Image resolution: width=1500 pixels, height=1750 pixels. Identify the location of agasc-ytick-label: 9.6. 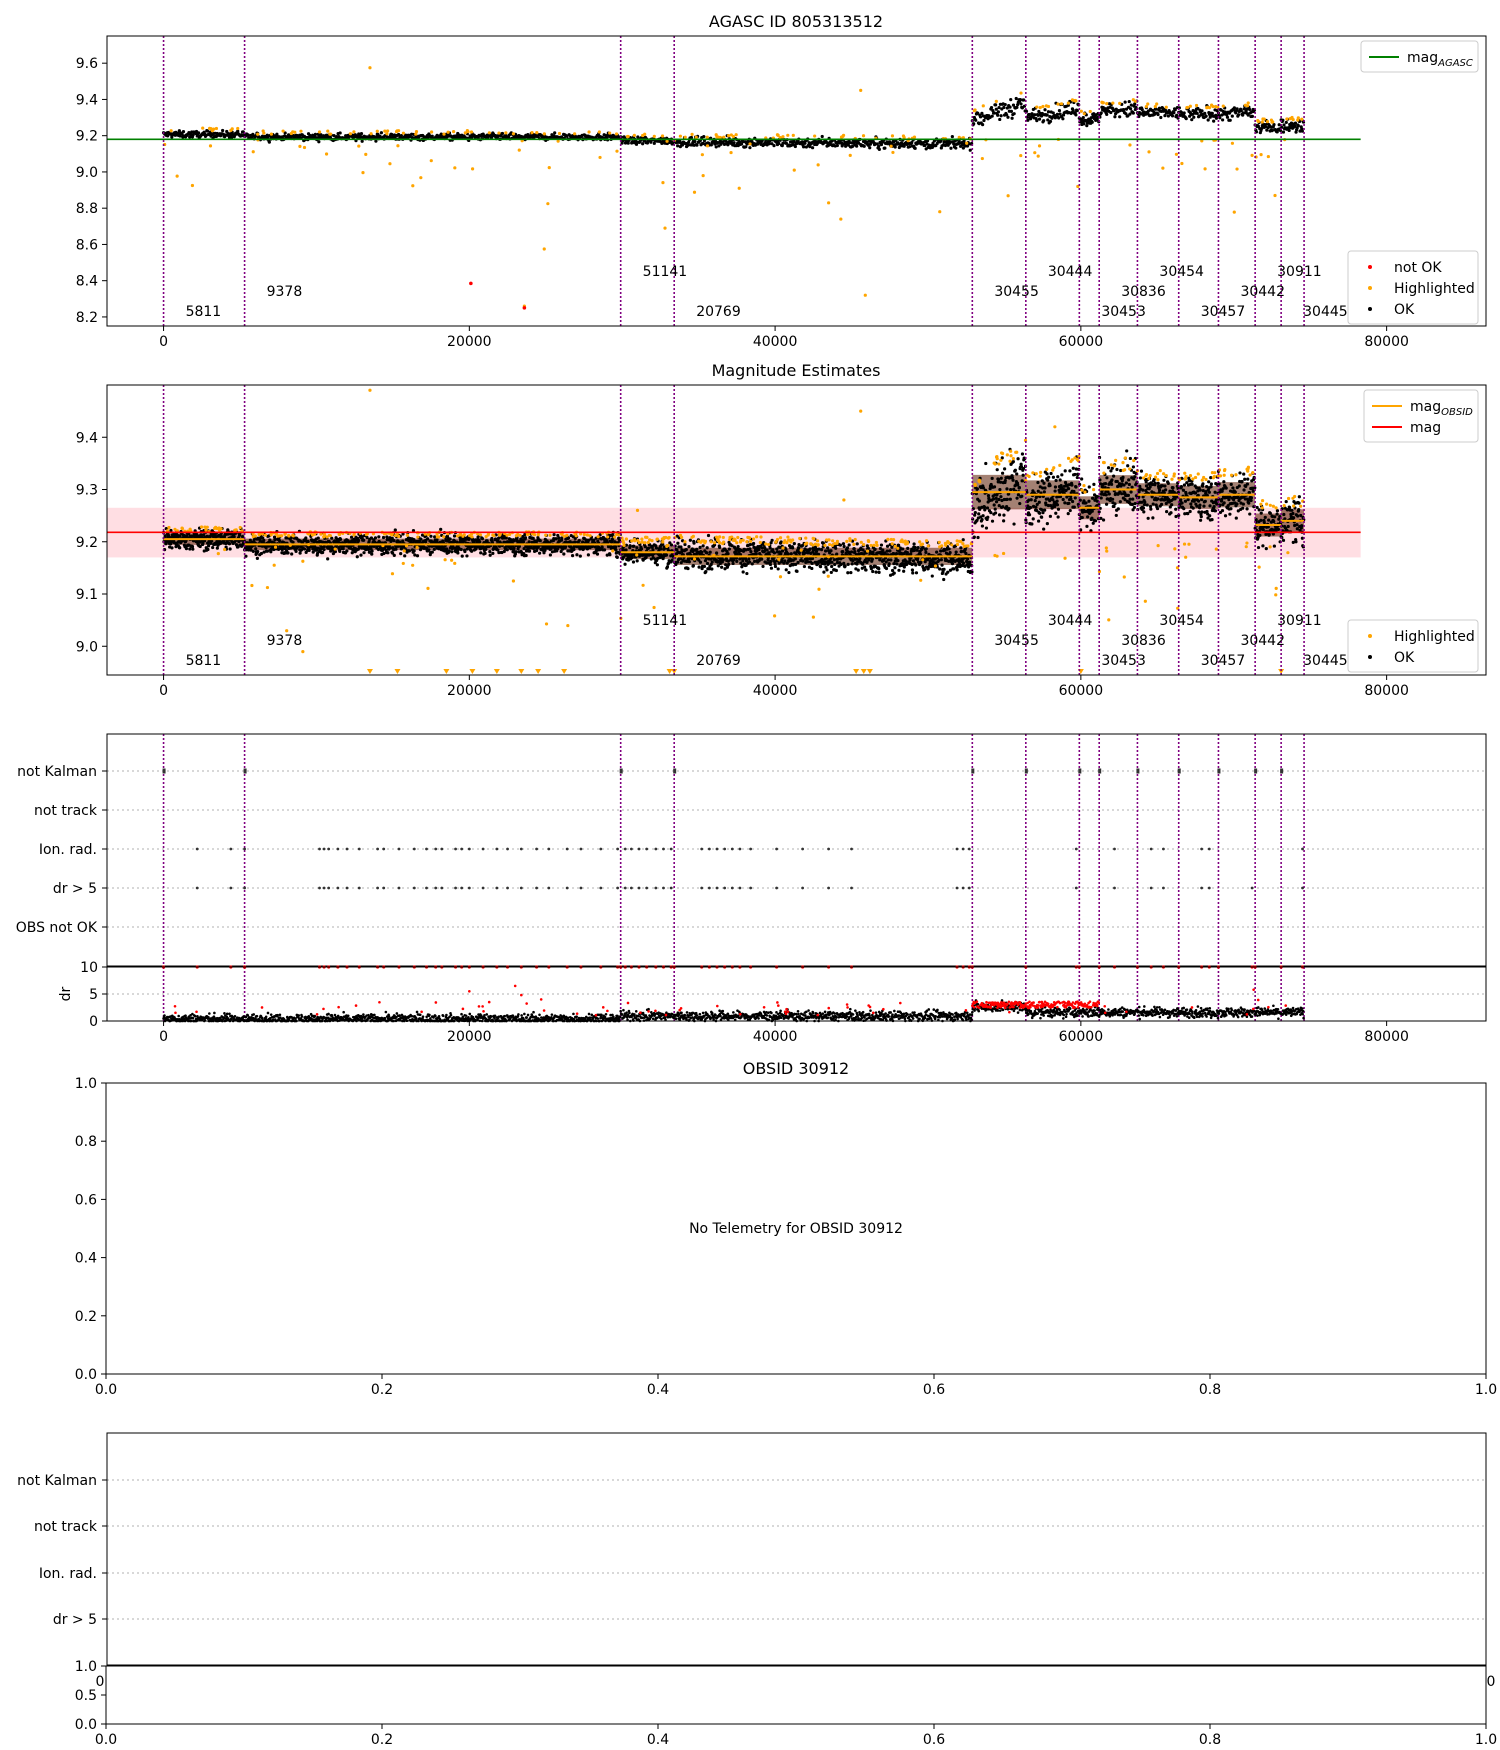
(87, 64).